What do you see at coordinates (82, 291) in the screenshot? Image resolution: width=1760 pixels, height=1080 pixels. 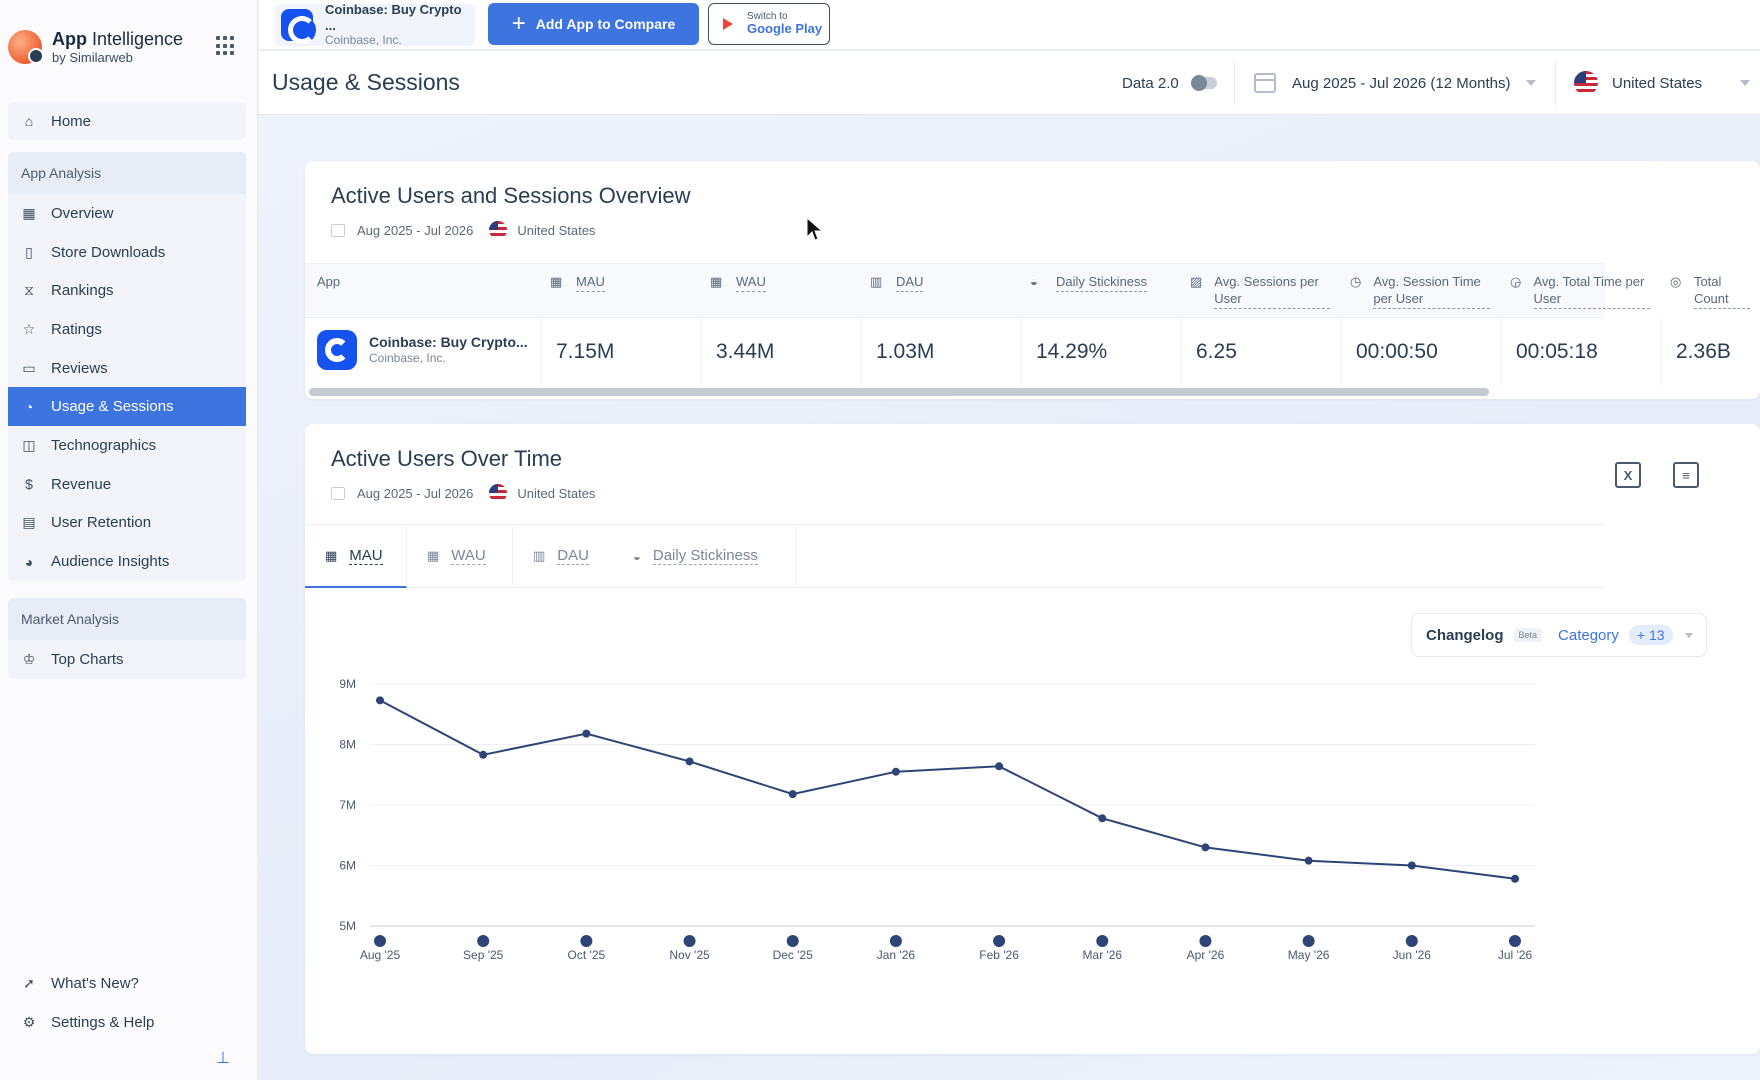 I see `sidebar-item-label: Rankings` at bounding box center [82, 291].